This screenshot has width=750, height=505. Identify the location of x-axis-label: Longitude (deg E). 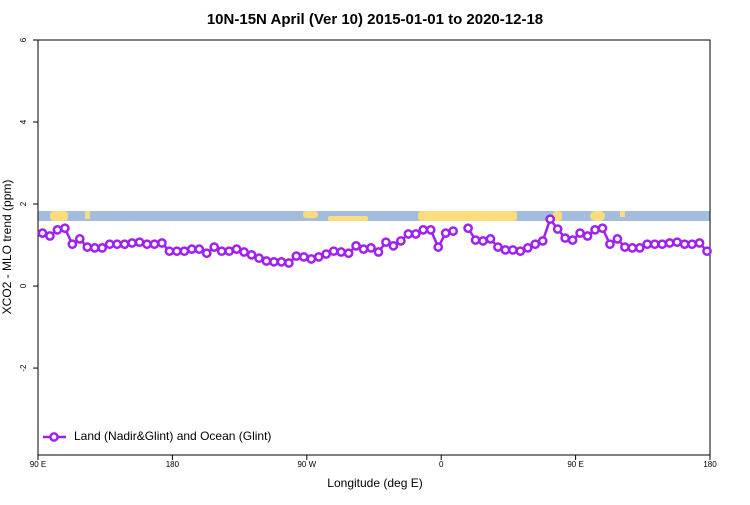
(374, 483).